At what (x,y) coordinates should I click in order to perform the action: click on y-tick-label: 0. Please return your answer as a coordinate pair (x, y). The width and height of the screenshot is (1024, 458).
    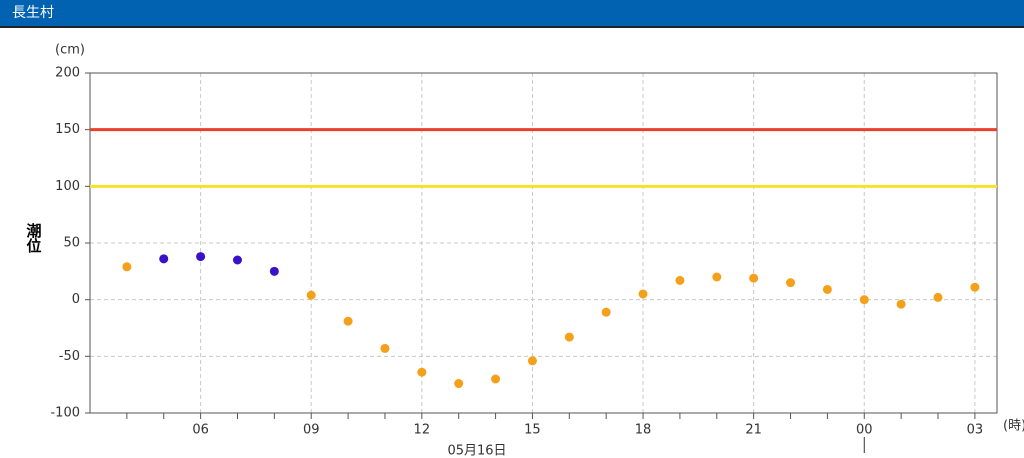
    Looking at the image, I should click on (76, 299).